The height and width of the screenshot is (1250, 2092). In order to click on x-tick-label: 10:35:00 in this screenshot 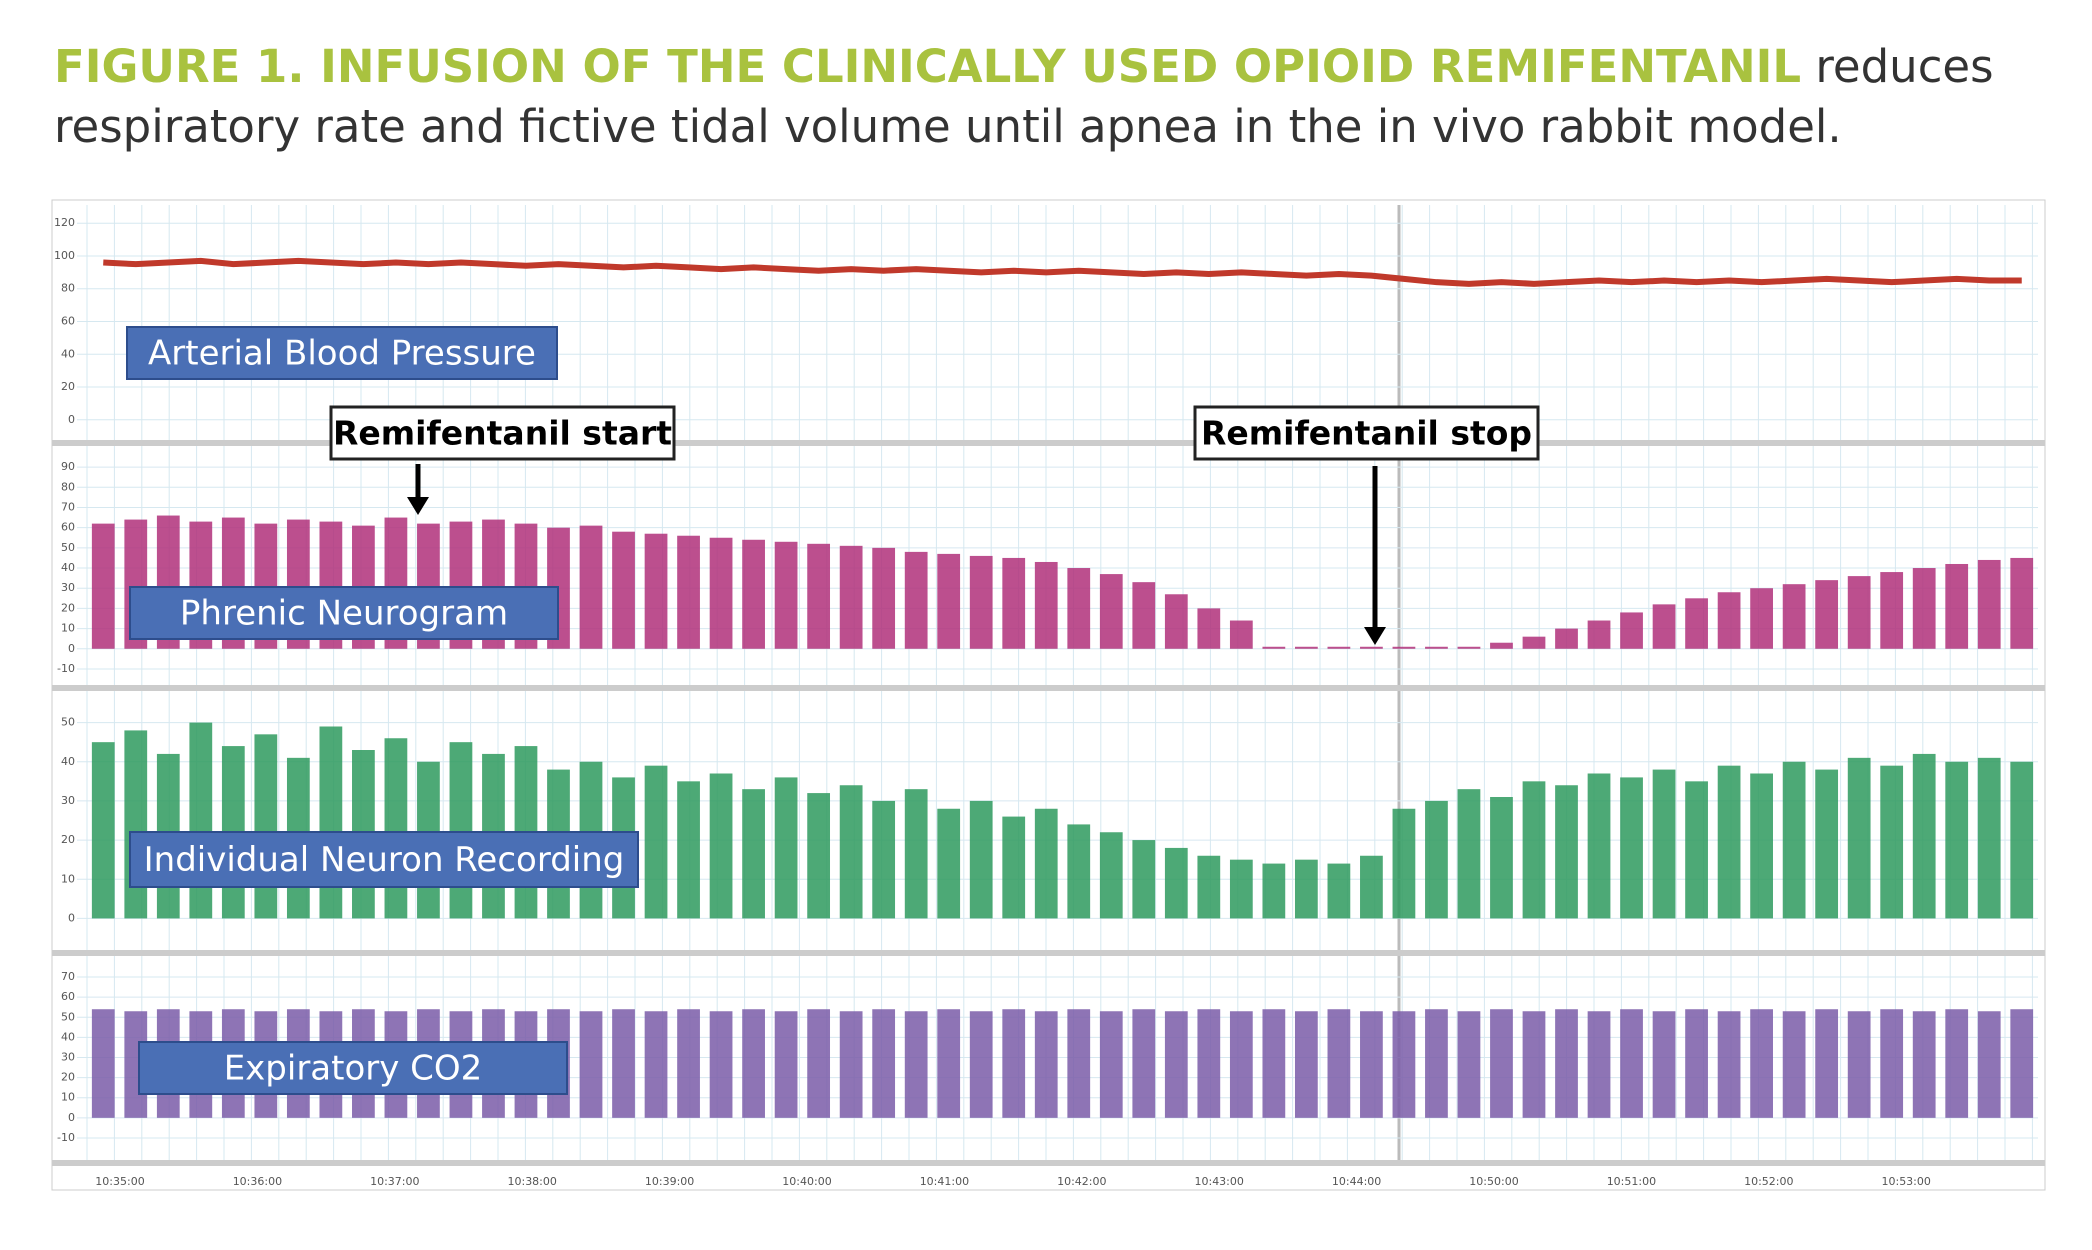, I will do `click(119, 1181)`.